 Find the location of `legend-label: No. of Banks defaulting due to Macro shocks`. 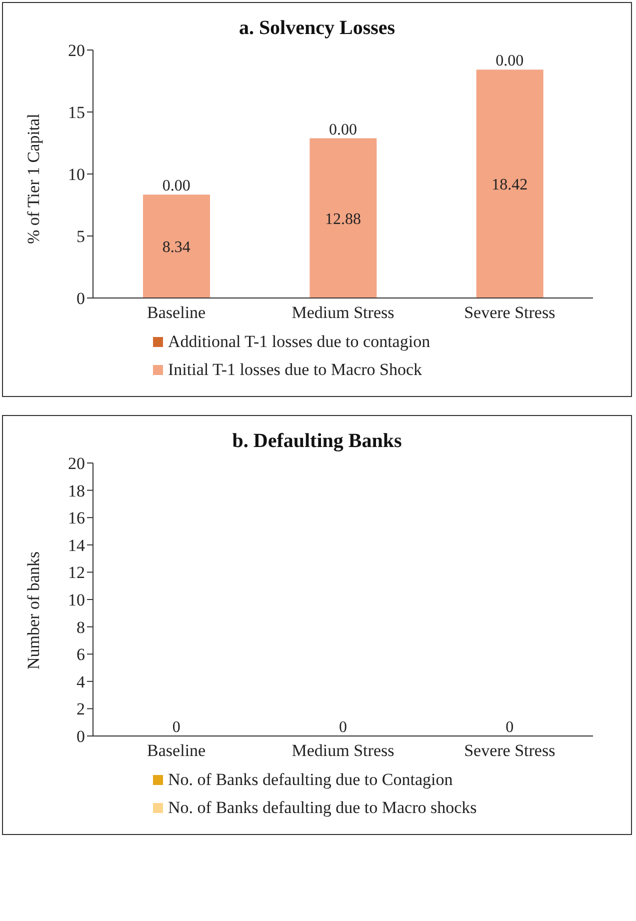

legend-label: No. of Banks defaulting due to Macro shocks is located at coordinates (322, 808).